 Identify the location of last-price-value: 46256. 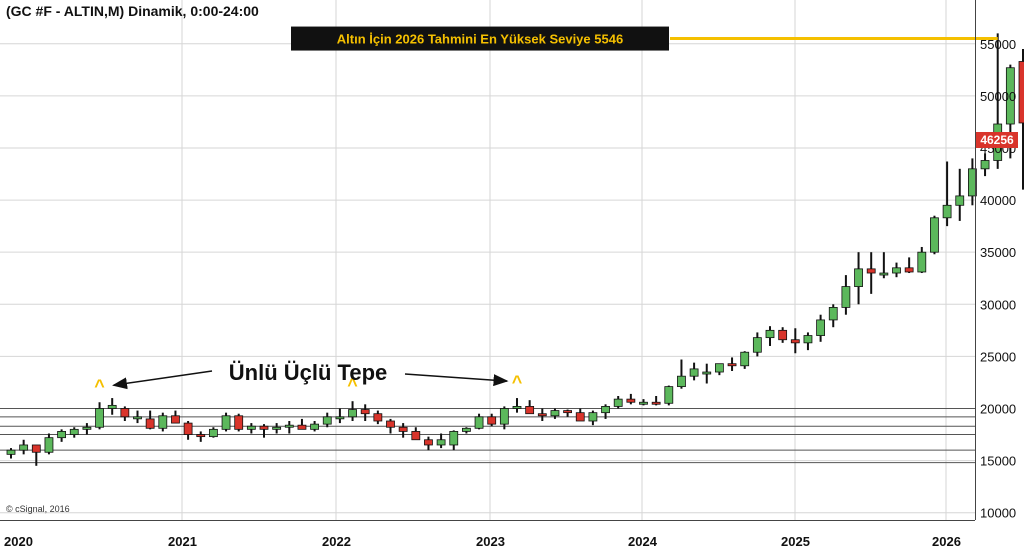
(997, 140).